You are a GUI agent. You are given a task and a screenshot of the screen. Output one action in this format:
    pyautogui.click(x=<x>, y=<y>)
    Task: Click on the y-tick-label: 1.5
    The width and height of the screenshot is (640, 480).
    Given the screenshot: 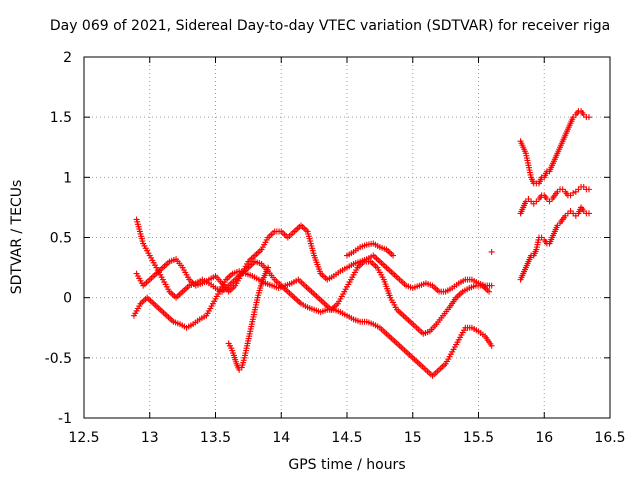 What is the action you would take?
    pyautogui.click(x=61, y=118)
    